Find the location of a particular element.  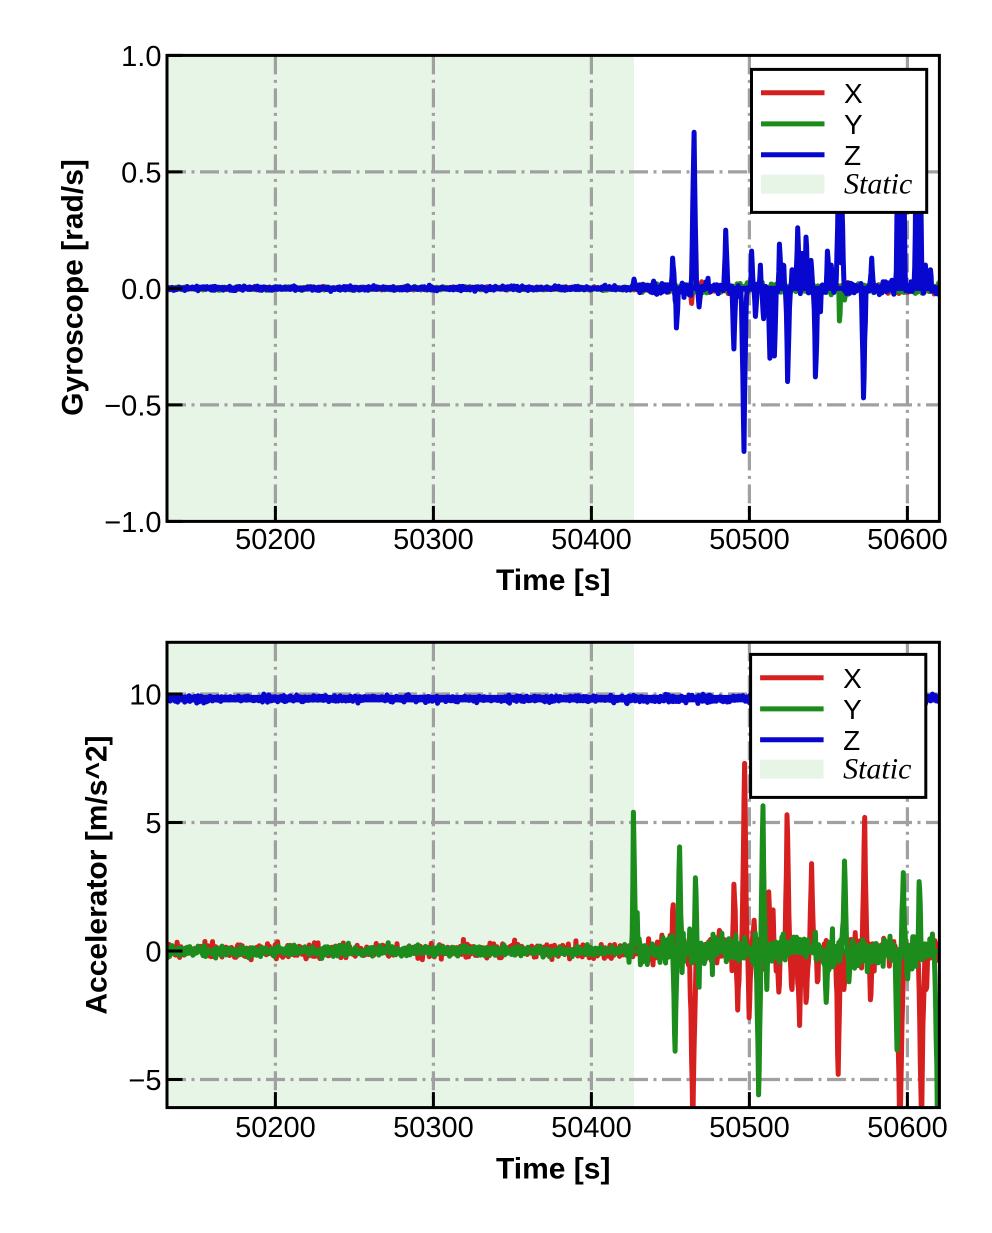

svg-text: 0.5 is located at coordinates (141, 173).